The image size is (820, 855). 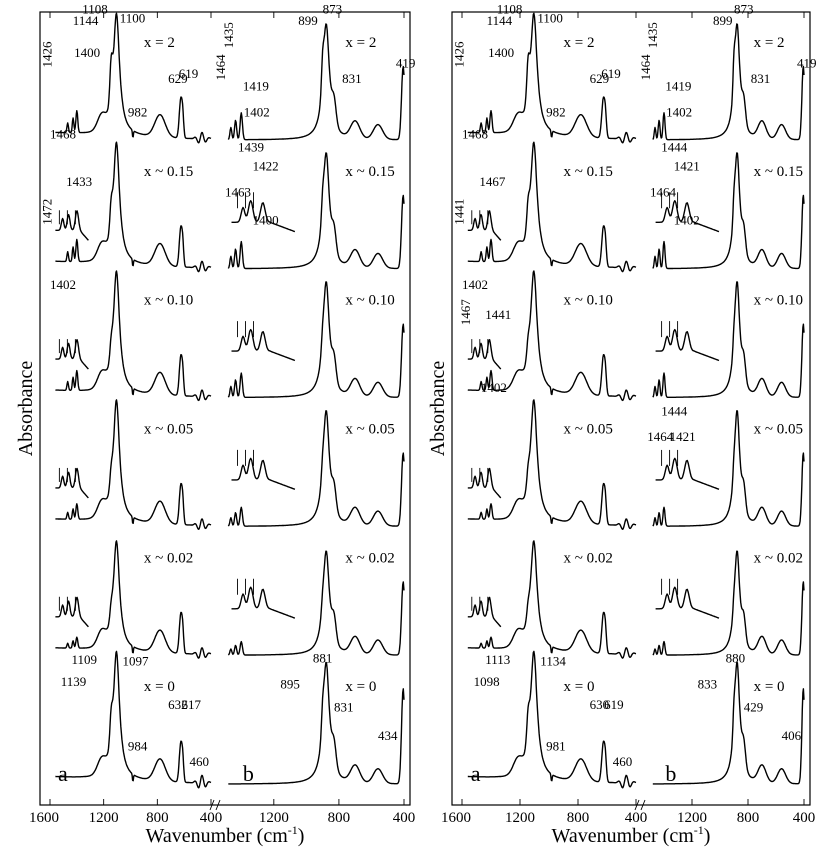 I want to click on peak-label: 1098, so click(x=487, y=681).